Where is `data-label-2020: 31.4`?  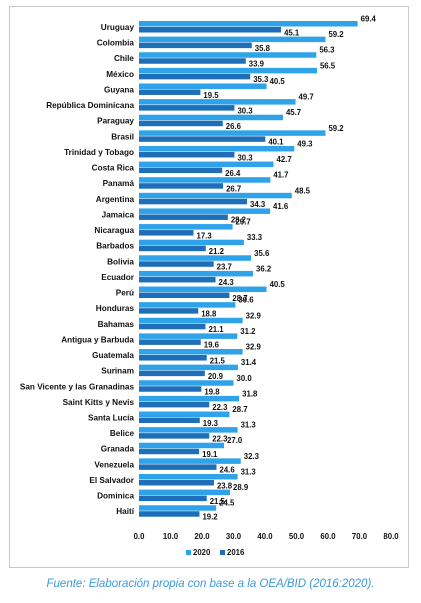
data-label-2020: 31.4 is located at coordinates (249, 362).